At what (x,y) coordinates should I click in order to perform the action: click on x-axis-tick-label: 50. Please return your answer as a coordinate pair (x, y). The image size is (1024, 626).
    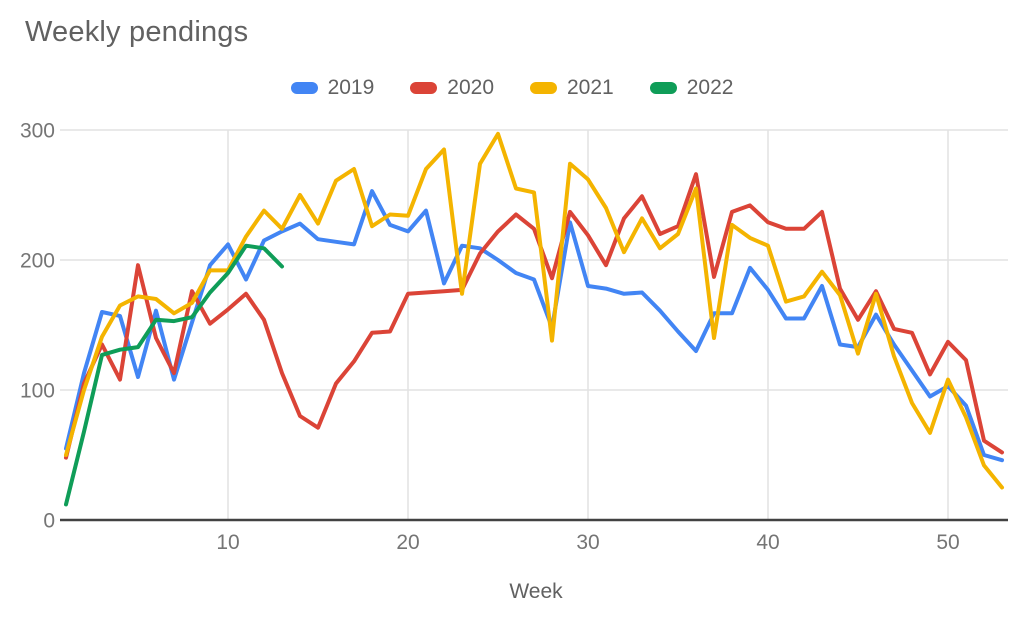
    Looking at the image, I should click on (947, 542).